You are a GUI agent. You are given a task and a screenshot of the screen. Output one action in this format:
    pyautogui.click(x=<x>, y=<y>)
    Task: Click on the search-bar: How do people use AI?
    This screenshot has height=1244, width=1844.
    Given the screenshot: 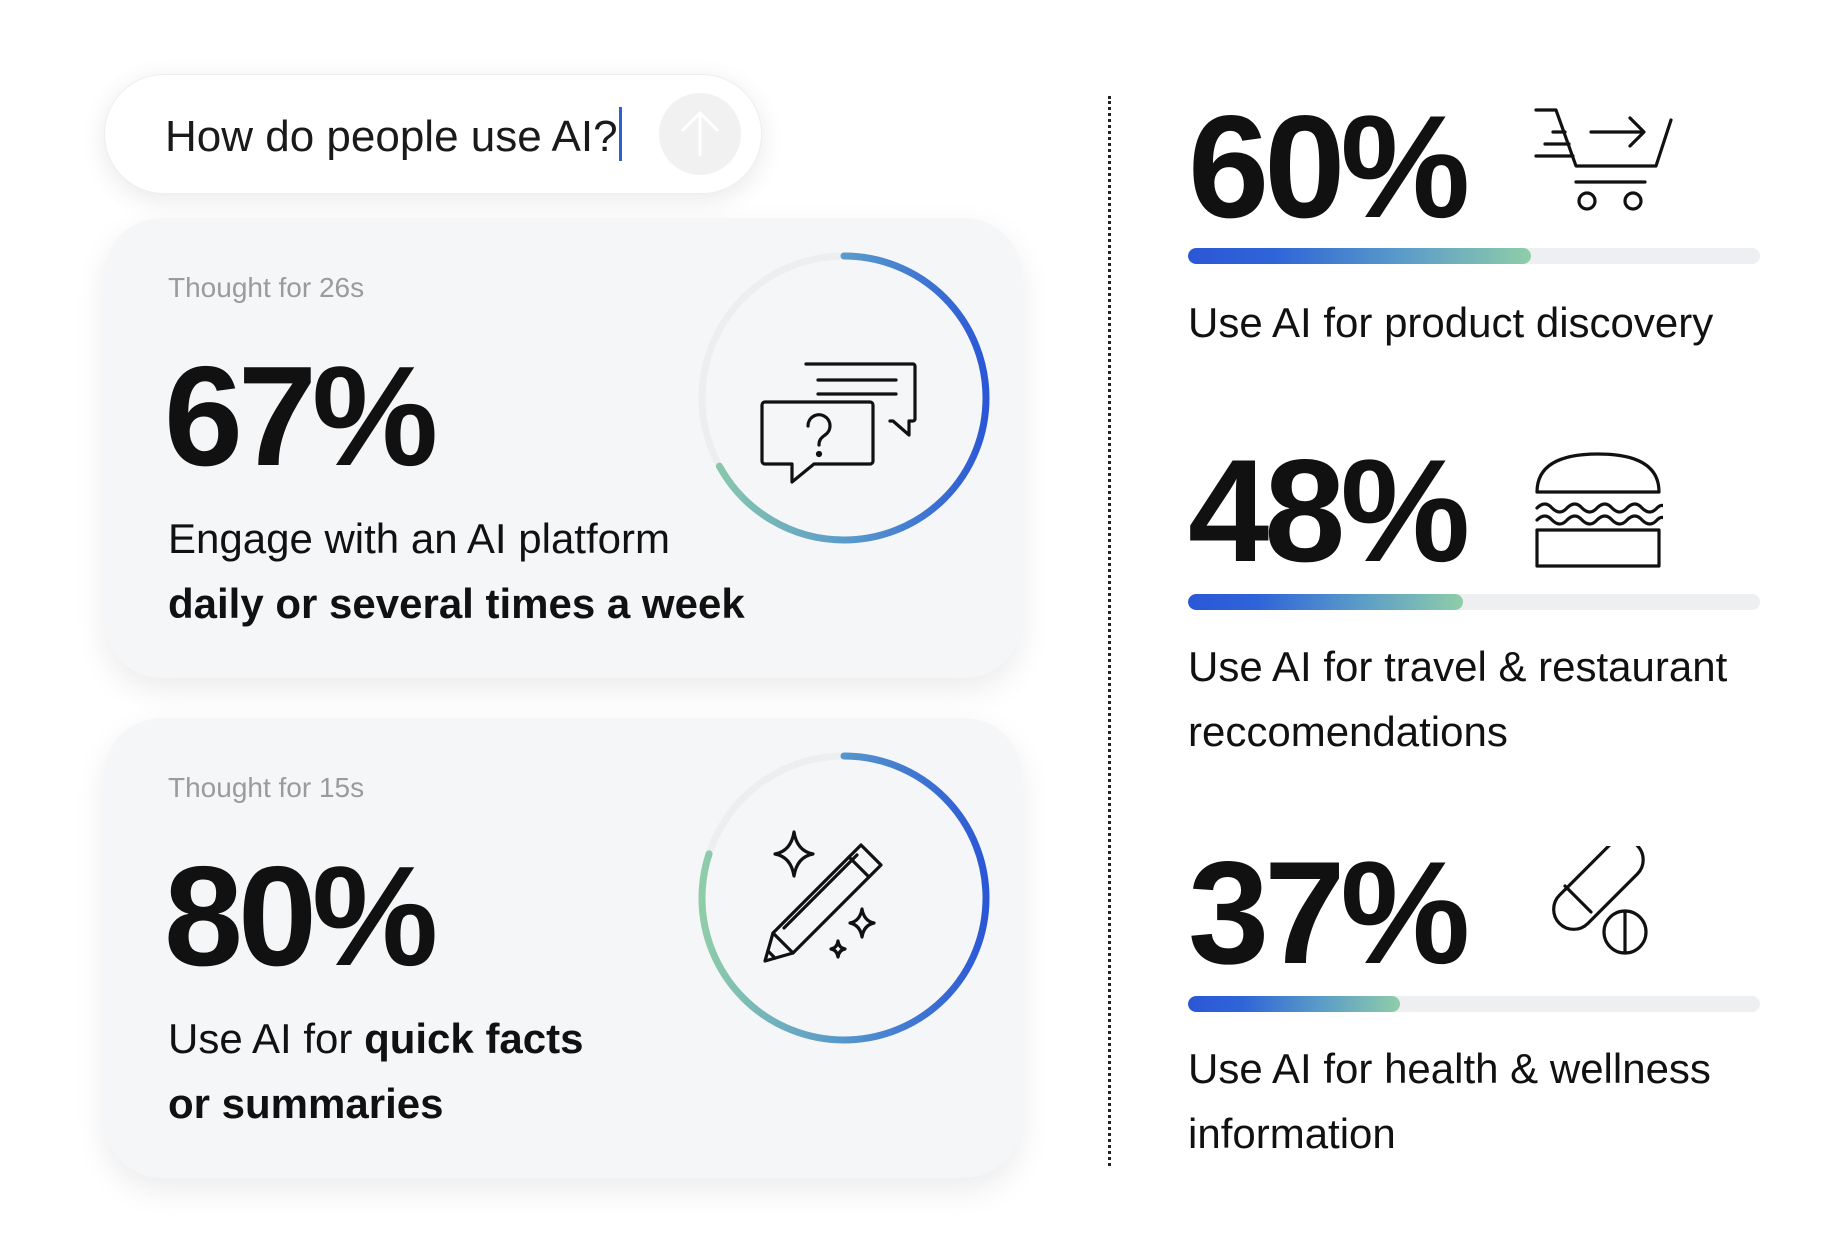 What is the action you would take?
    pyautogui.click(x=433, y=134)
    